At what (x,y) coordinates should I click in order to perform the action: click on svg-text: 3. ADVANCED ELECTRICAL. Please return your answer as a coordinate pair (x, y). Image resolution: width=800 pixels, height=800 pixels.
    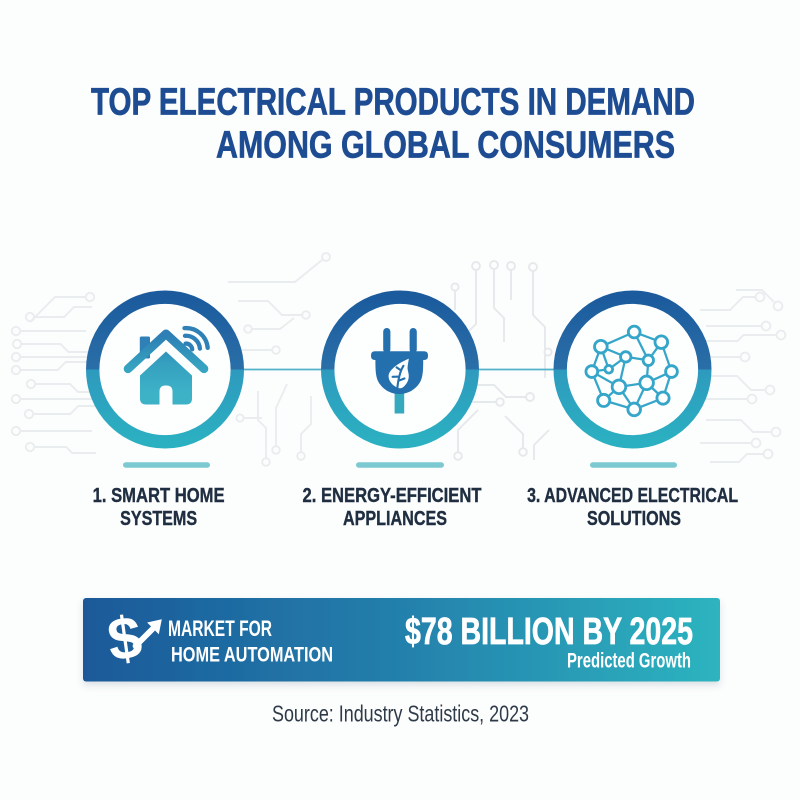
    Looking at the image, I should click on (632, 495).